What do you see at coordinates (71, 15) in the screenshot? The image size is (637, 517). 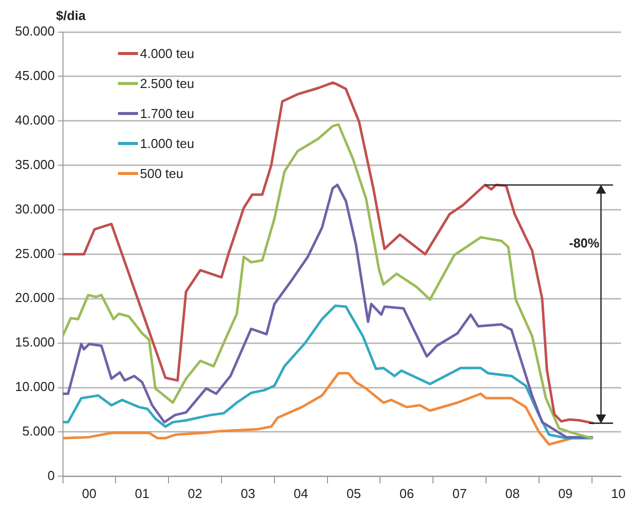 I see `y-axis-title: $/dia` at bounding box center [71, 15].